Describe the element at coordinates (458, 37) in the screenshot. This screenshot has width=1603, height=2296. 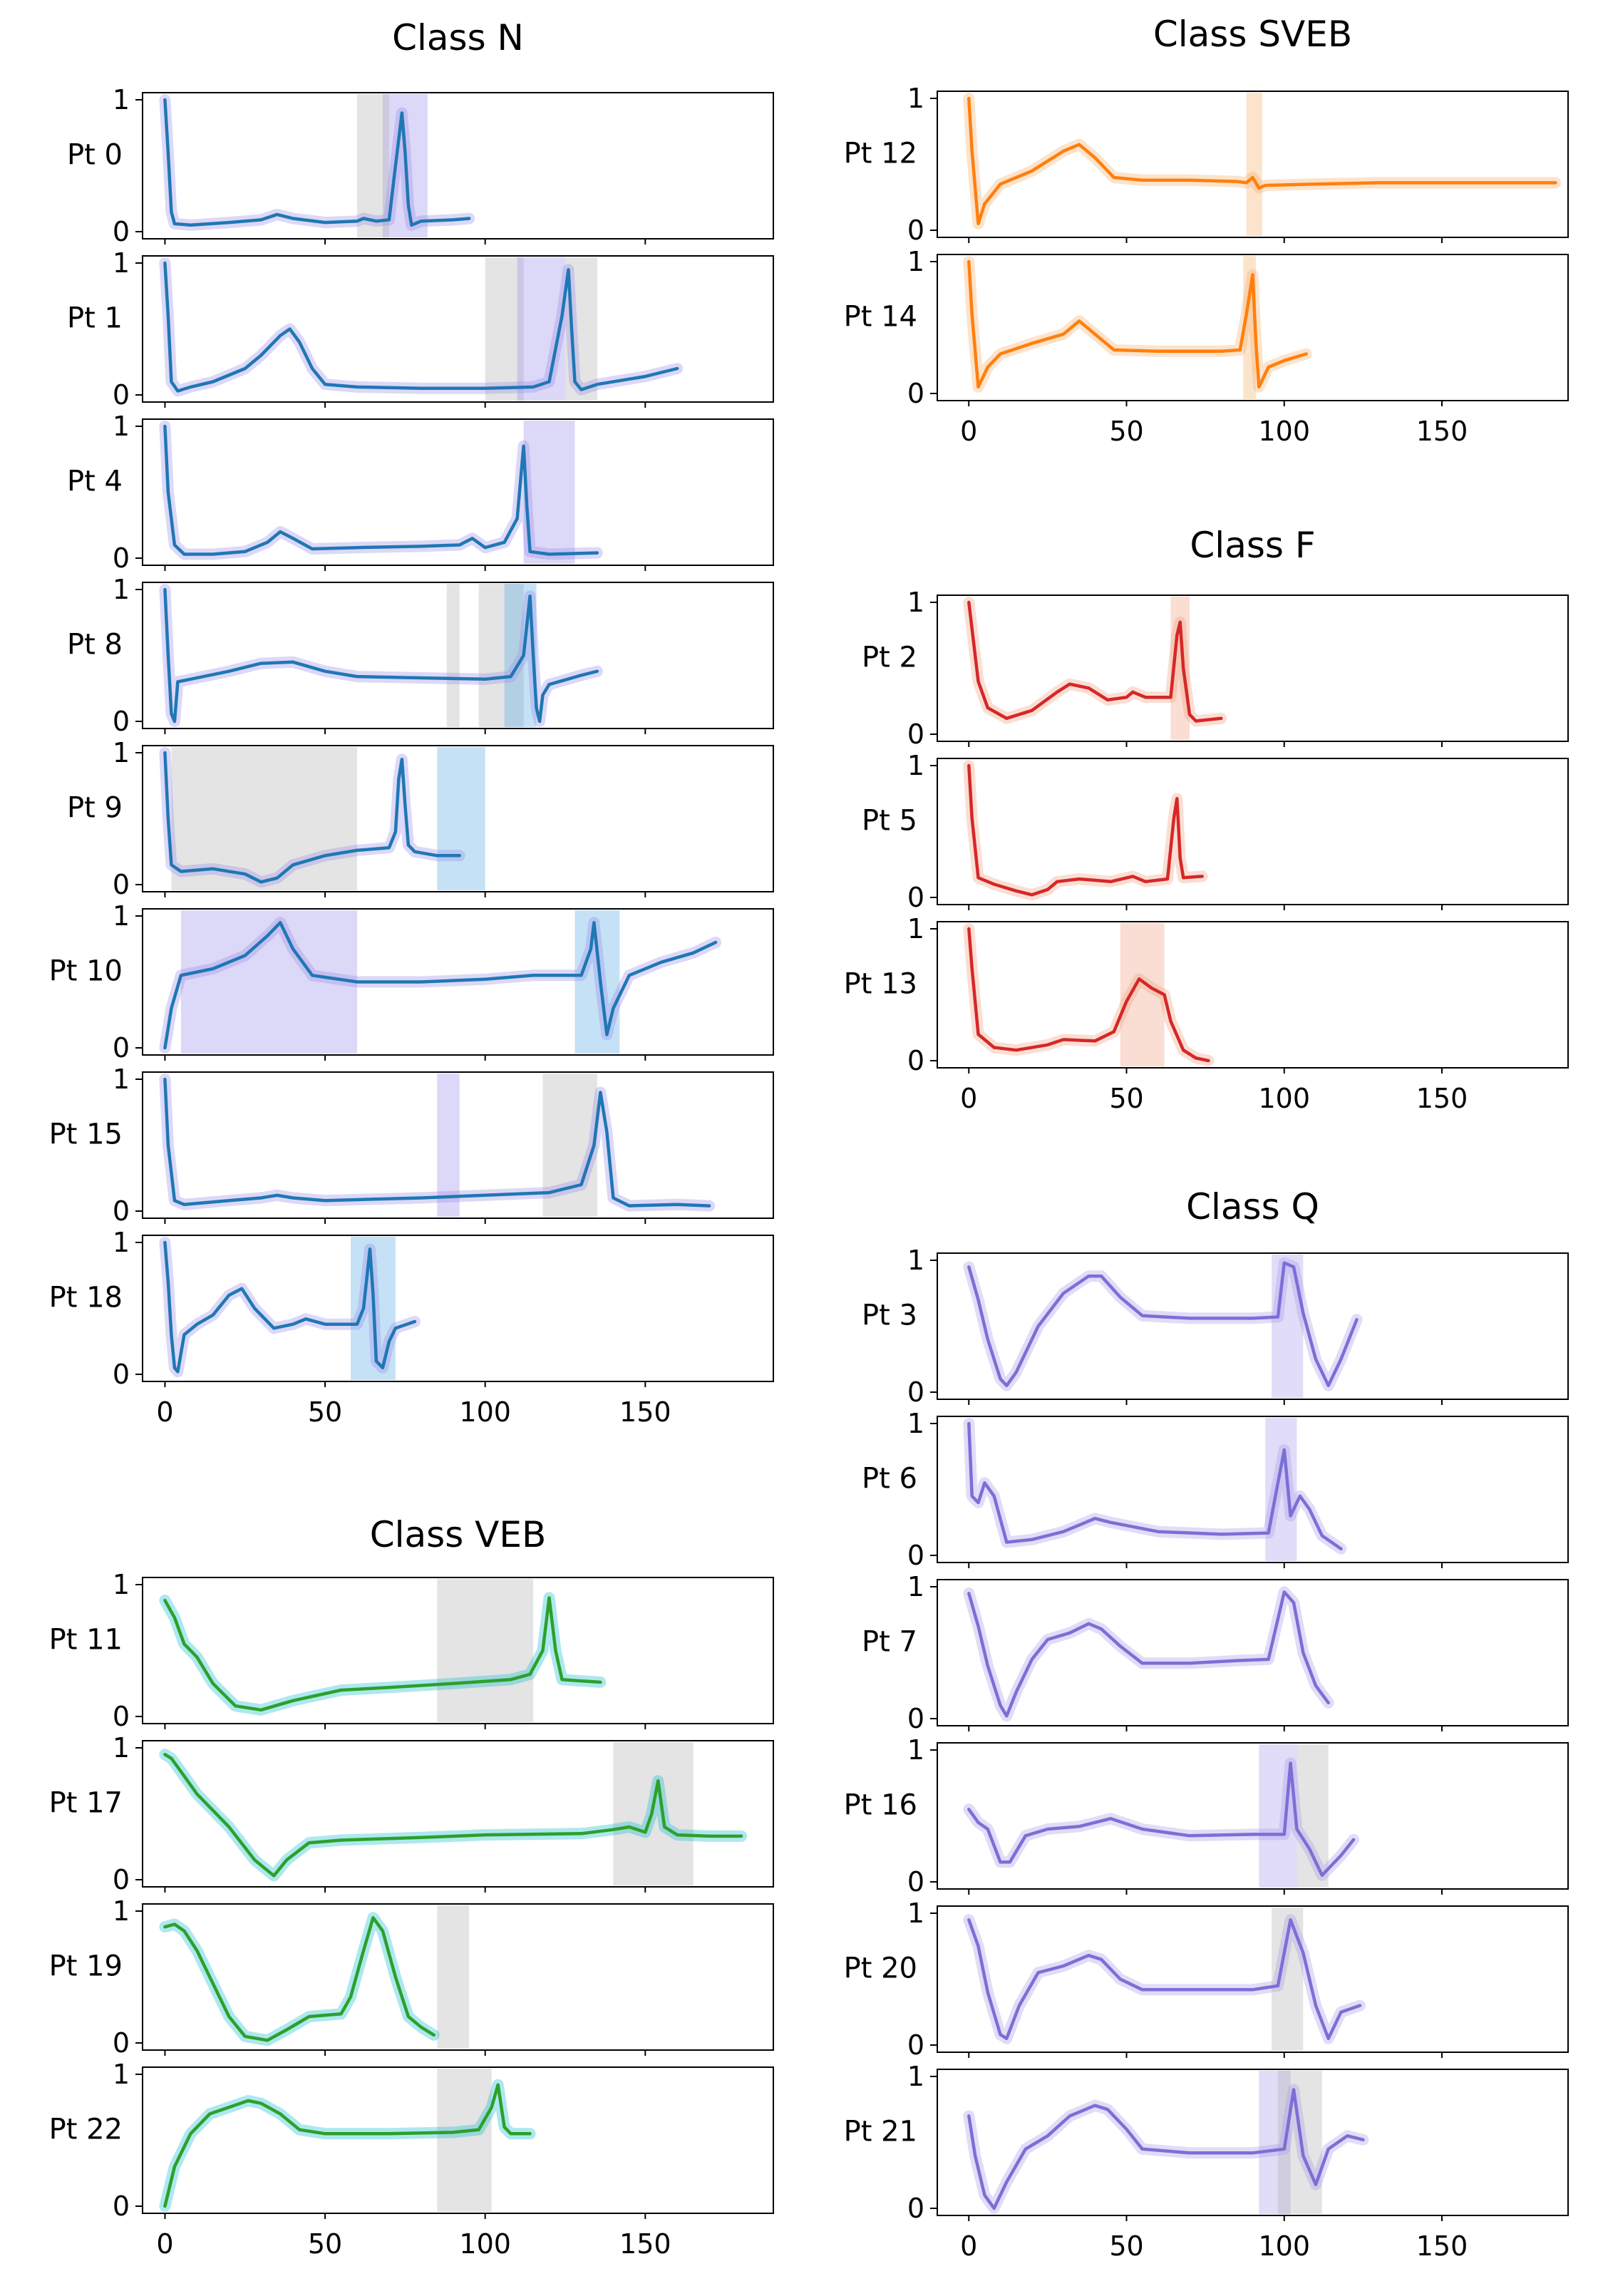
I see `group-title: Class N` at that location.